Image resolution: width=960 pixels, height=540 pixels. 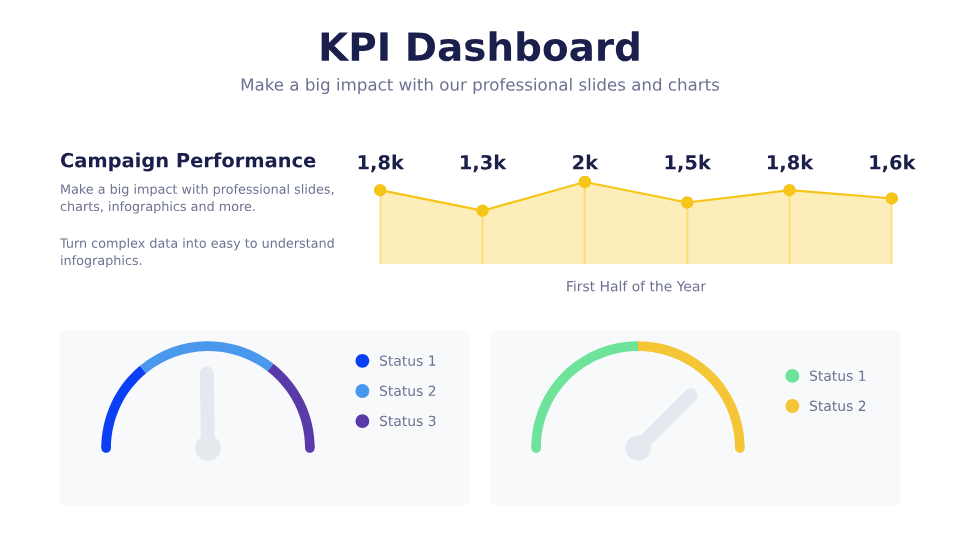 What do you see at coordinates (188, 162) in the screenshot?
I see `text: Campaign Performance` at bounding box center [188, 162].